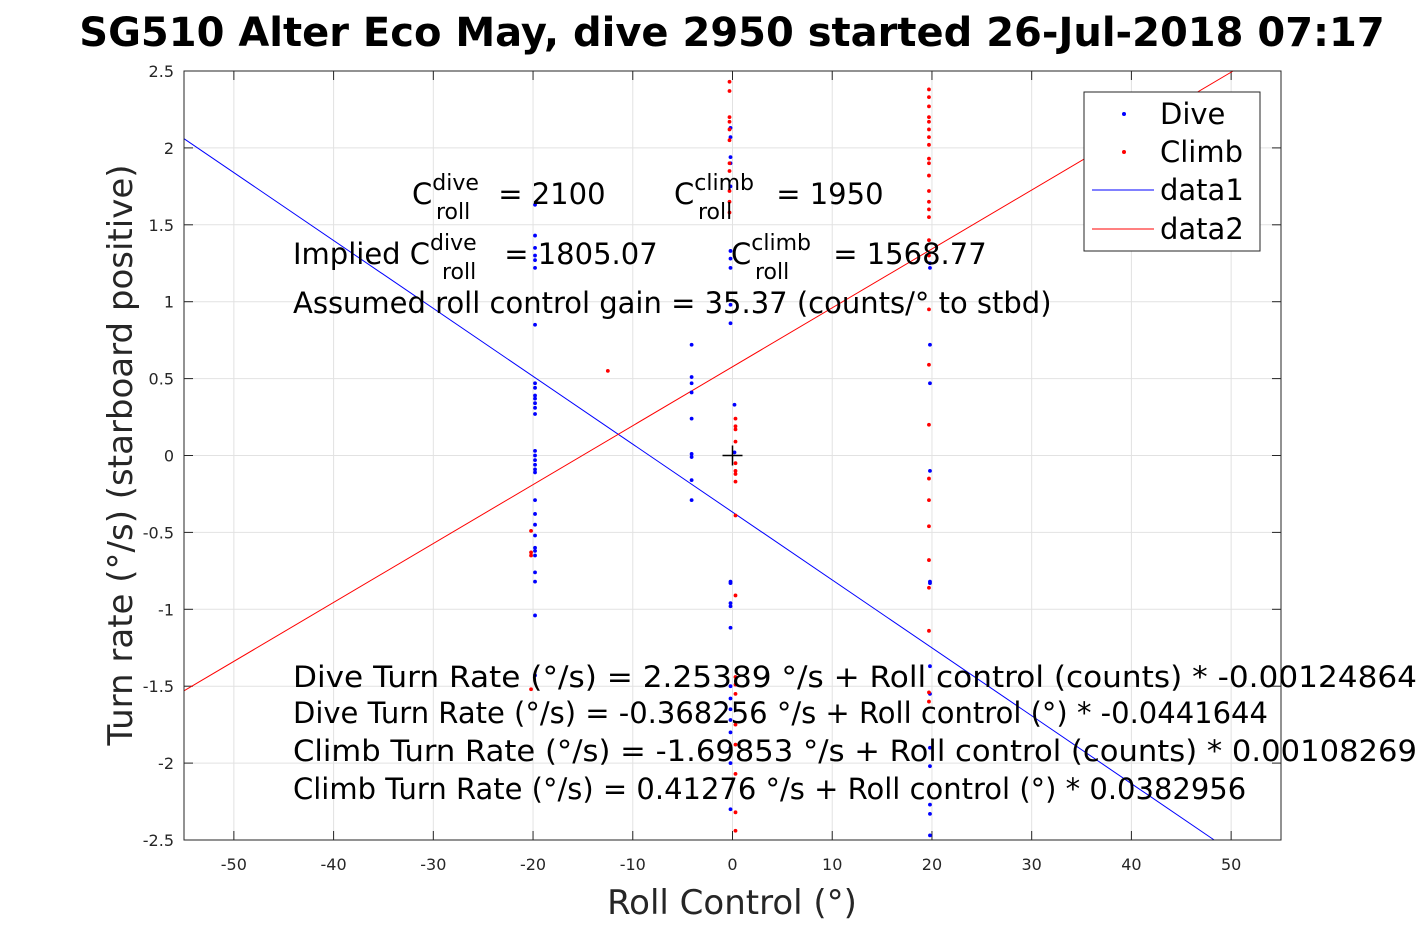  Describe the element at coordinates (633, 864) in the screenshot. I see `x-tick-label: -10` at that location.